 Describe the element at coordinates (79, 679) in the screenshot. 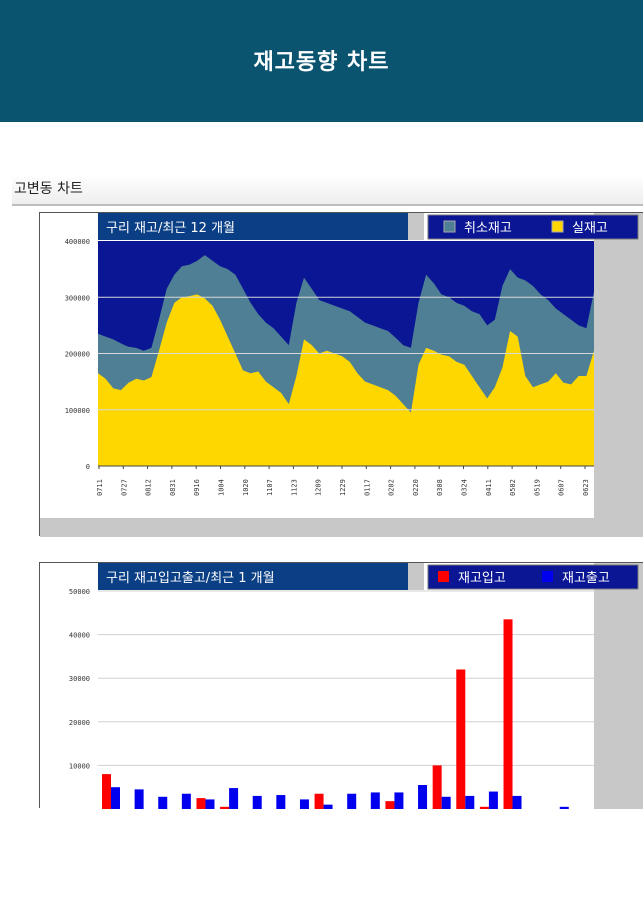

I see `y-tick-label: 30000` at that location.